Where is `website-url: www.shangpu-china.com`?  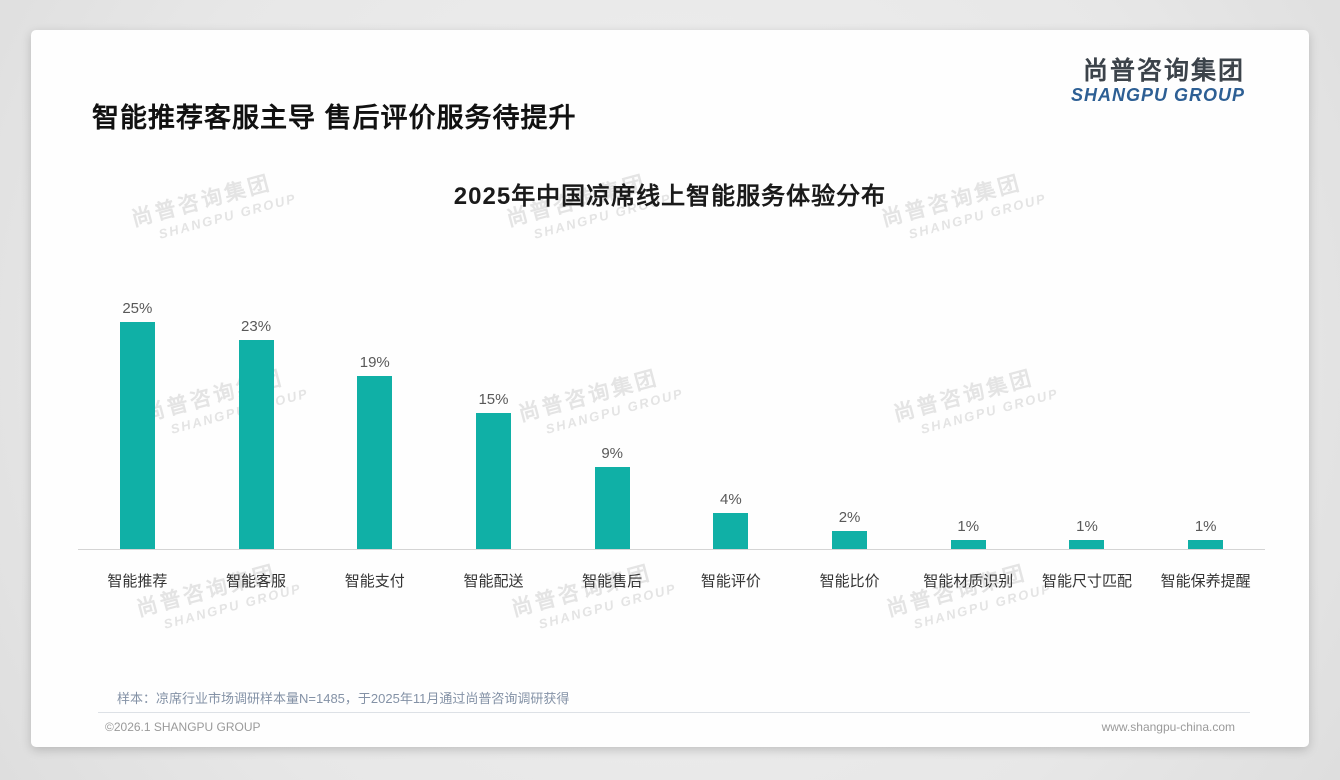
website-url: www.shangpu-china.com is located at coordinates (1168, 727).